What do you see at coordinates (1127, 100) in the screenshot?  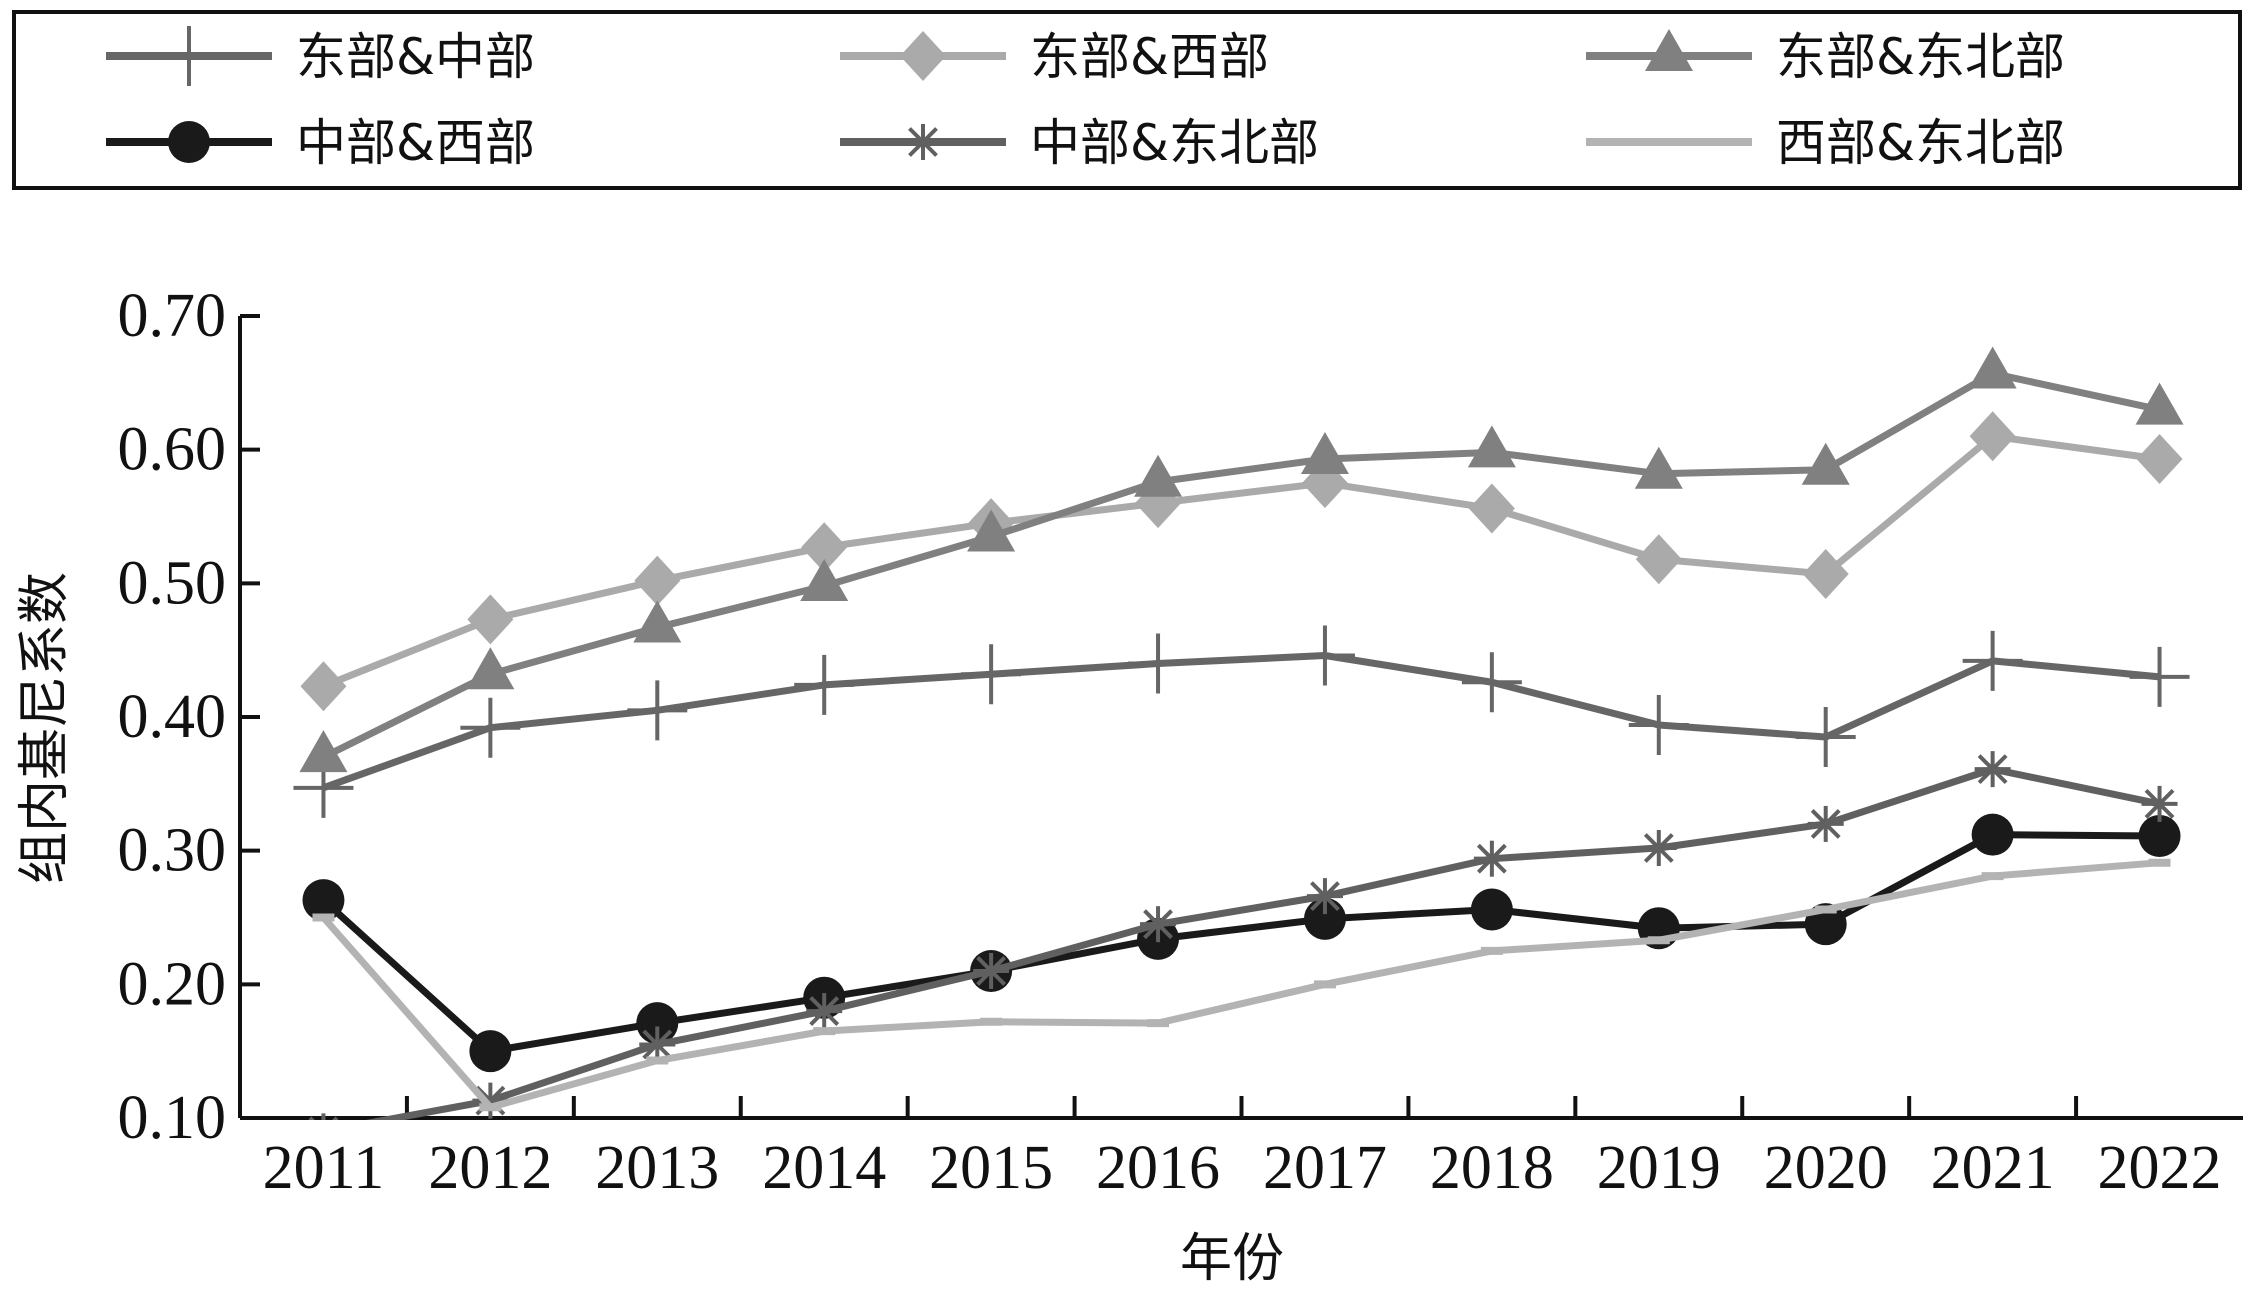 I see `legend-box` at bounding box center [1127, 100].